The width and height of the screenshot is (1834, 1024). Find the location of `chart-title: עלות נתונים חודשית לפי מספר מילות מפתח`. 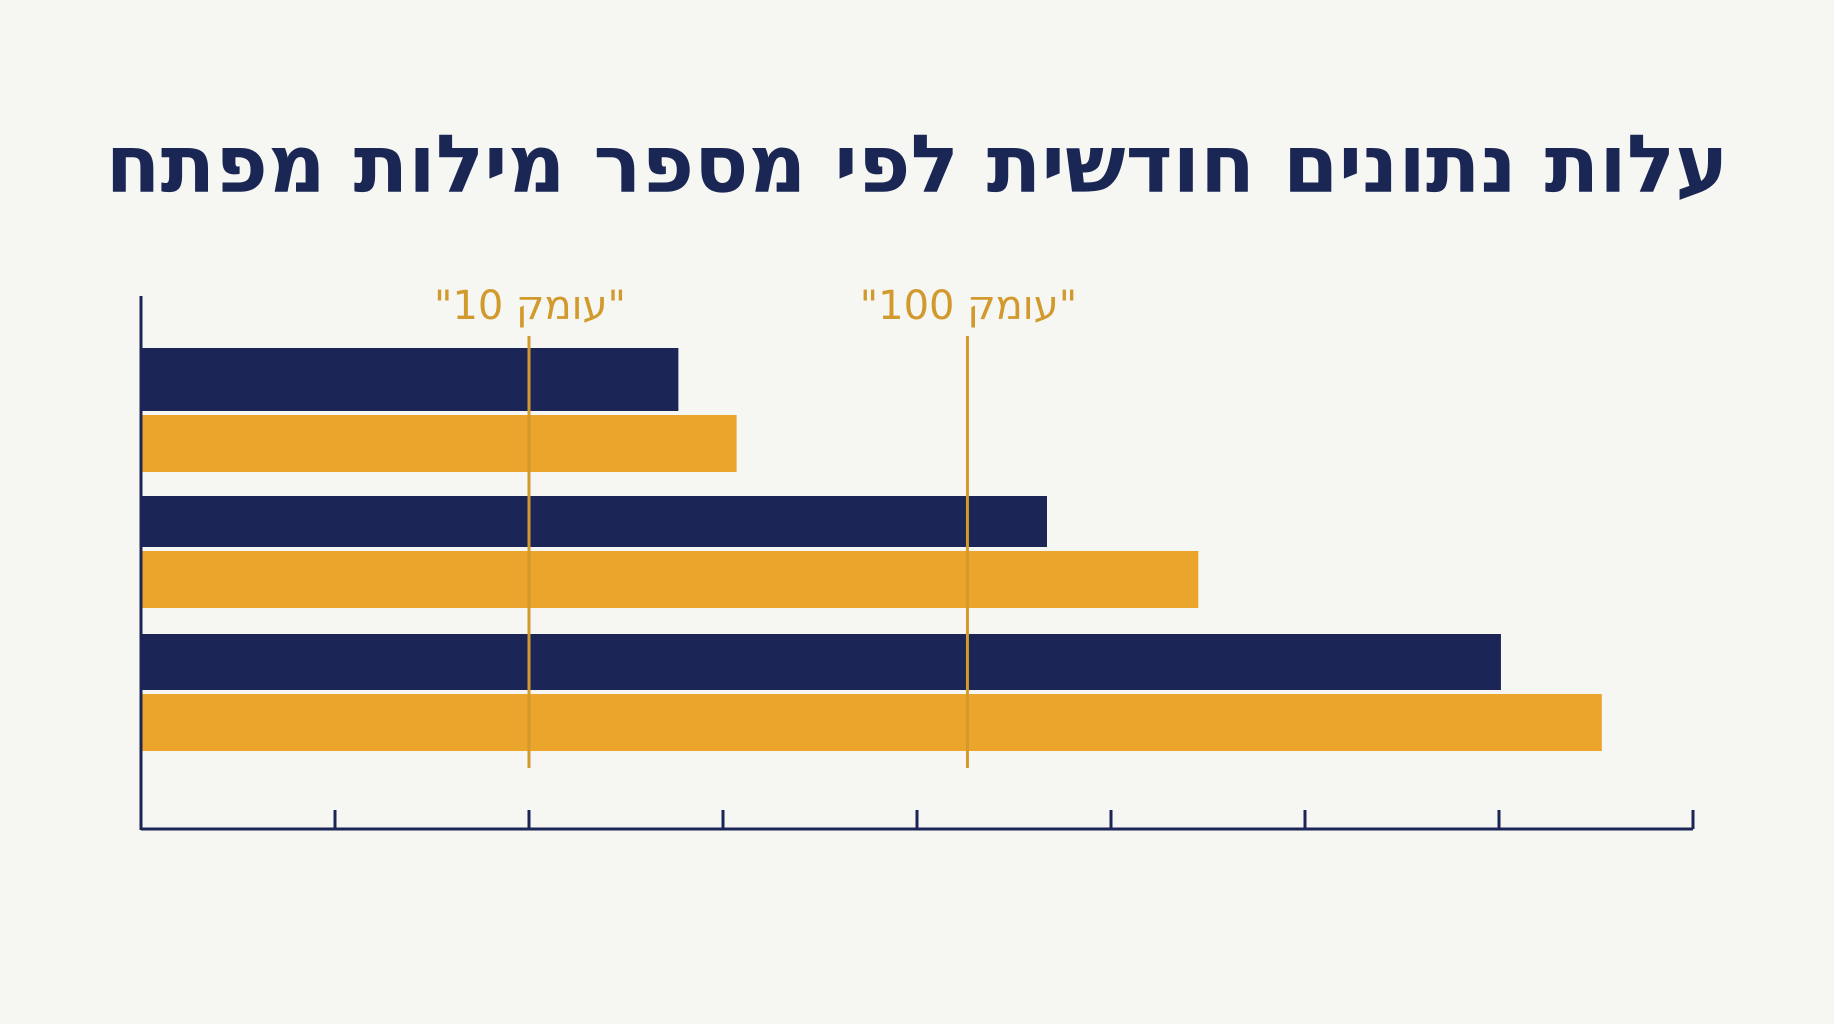

chart-title: עלות נתונים חודשית לפי מספר מילות מפתח is located at coordinates (917, 164).